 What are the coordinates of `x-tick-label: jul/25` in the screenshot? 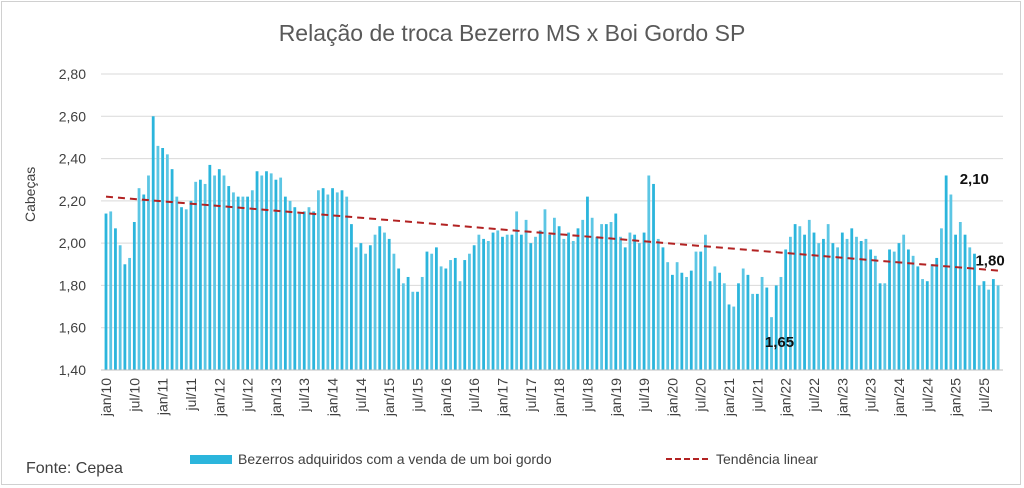 It's located at (984, 395).